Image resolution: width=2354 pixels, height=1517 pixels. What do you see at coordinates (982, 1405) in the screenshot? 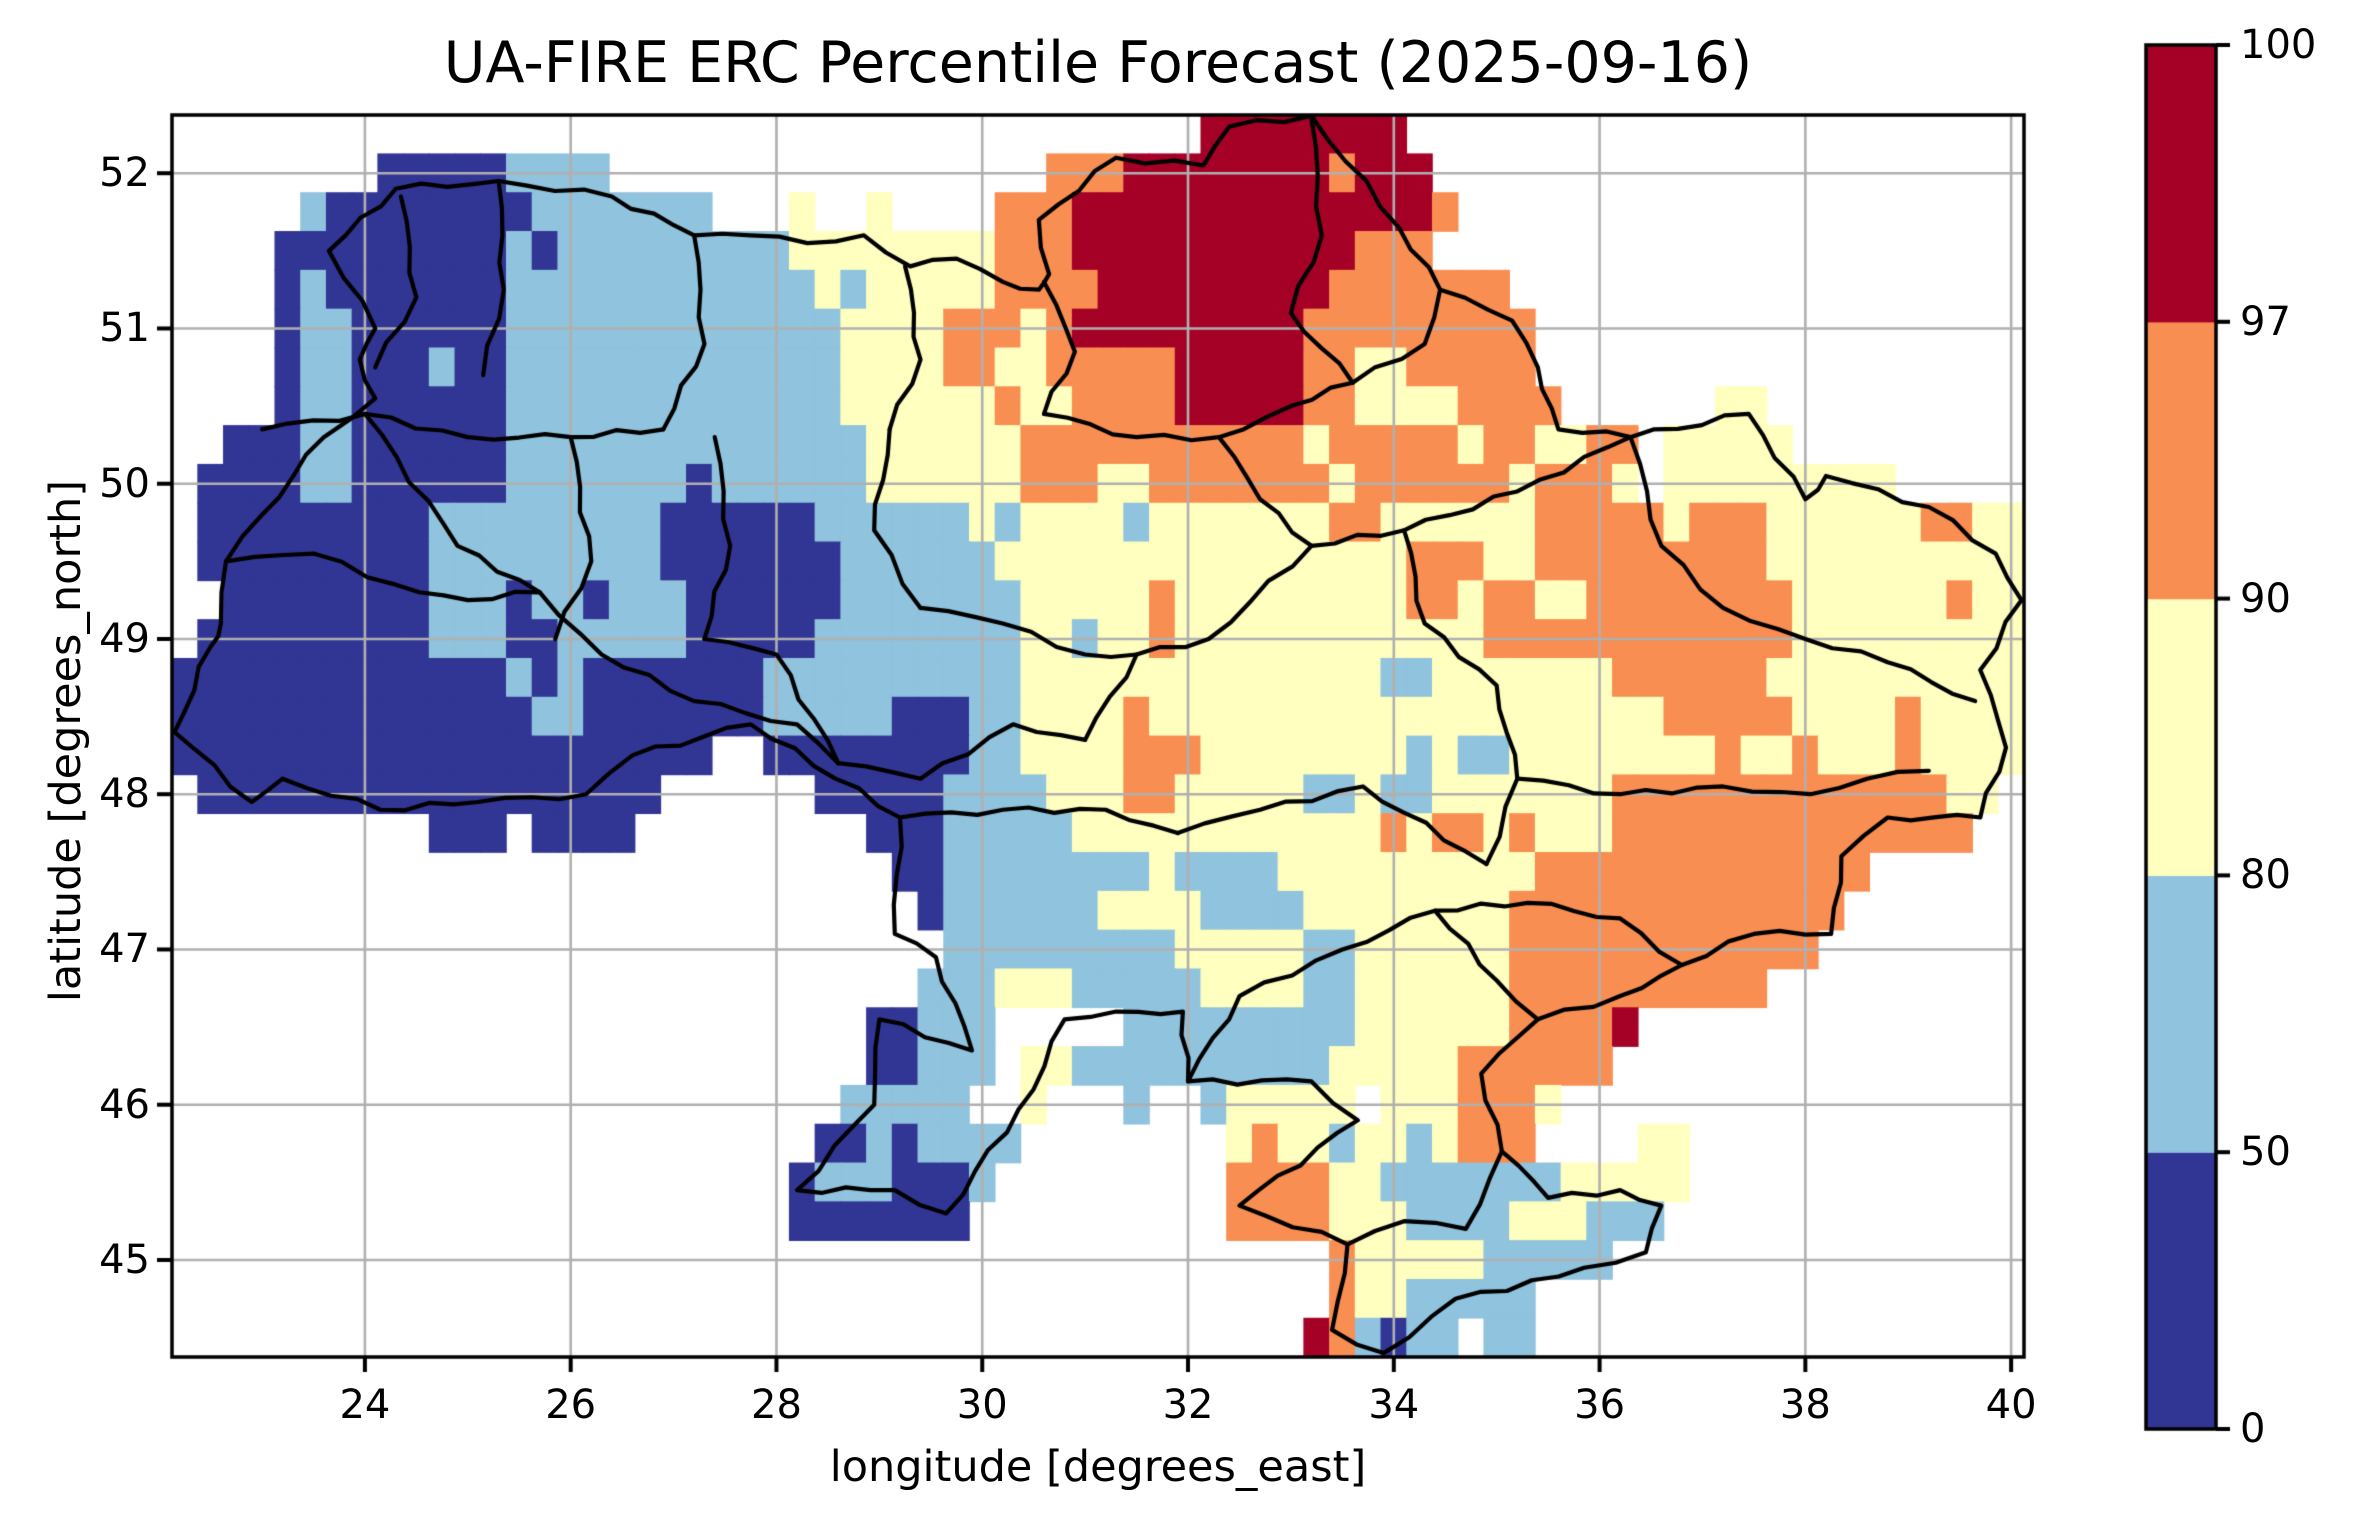
I see `x-tick-label: 30` at bounding box center [982, 1405].